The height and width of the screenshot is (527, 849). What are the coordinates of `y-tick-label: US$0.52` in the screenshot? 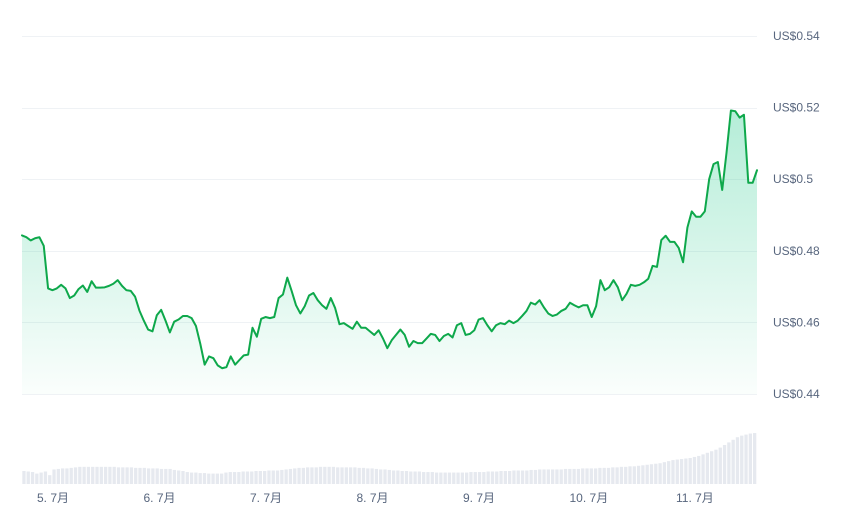 It's located at (796, 108).